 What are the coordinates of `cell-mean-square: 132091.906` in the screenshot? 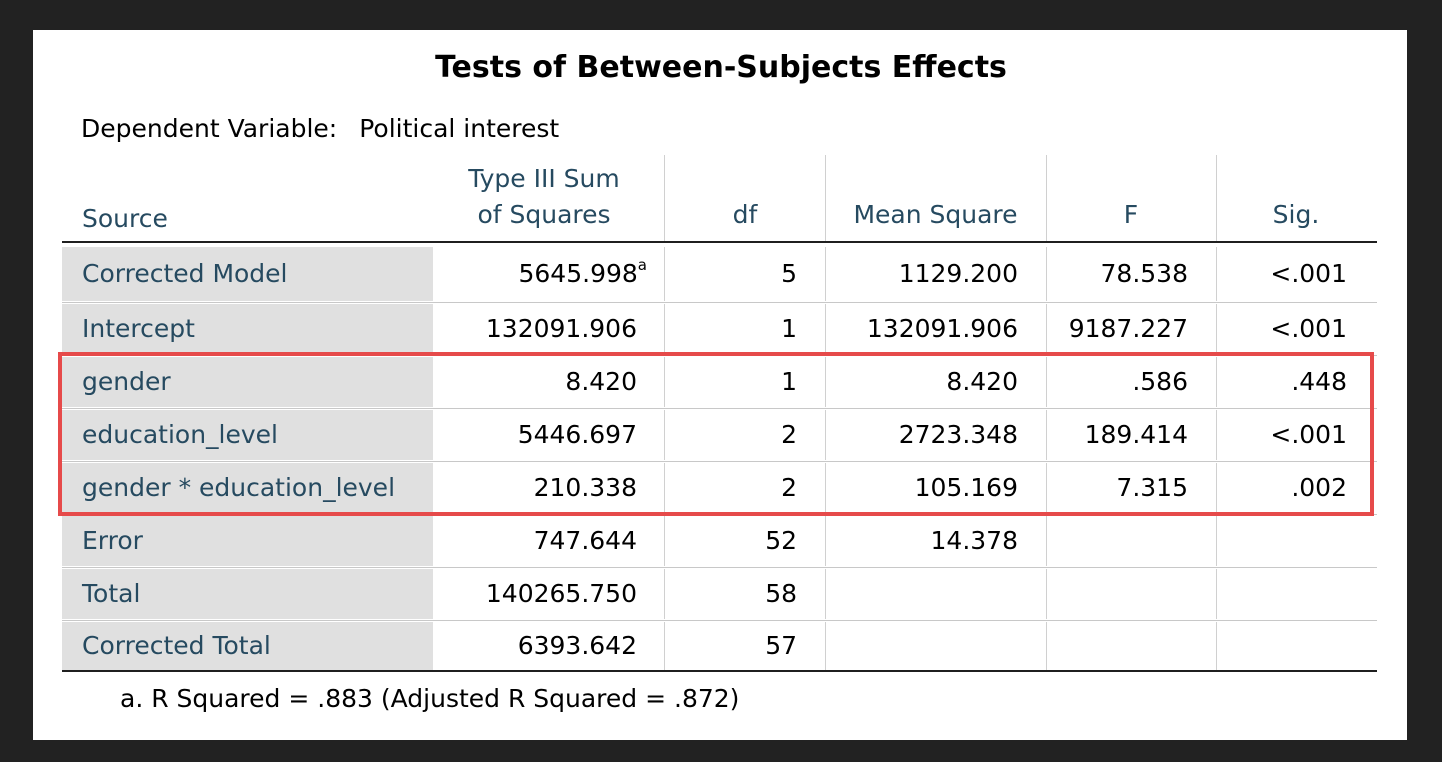 It's located at (942, 328).